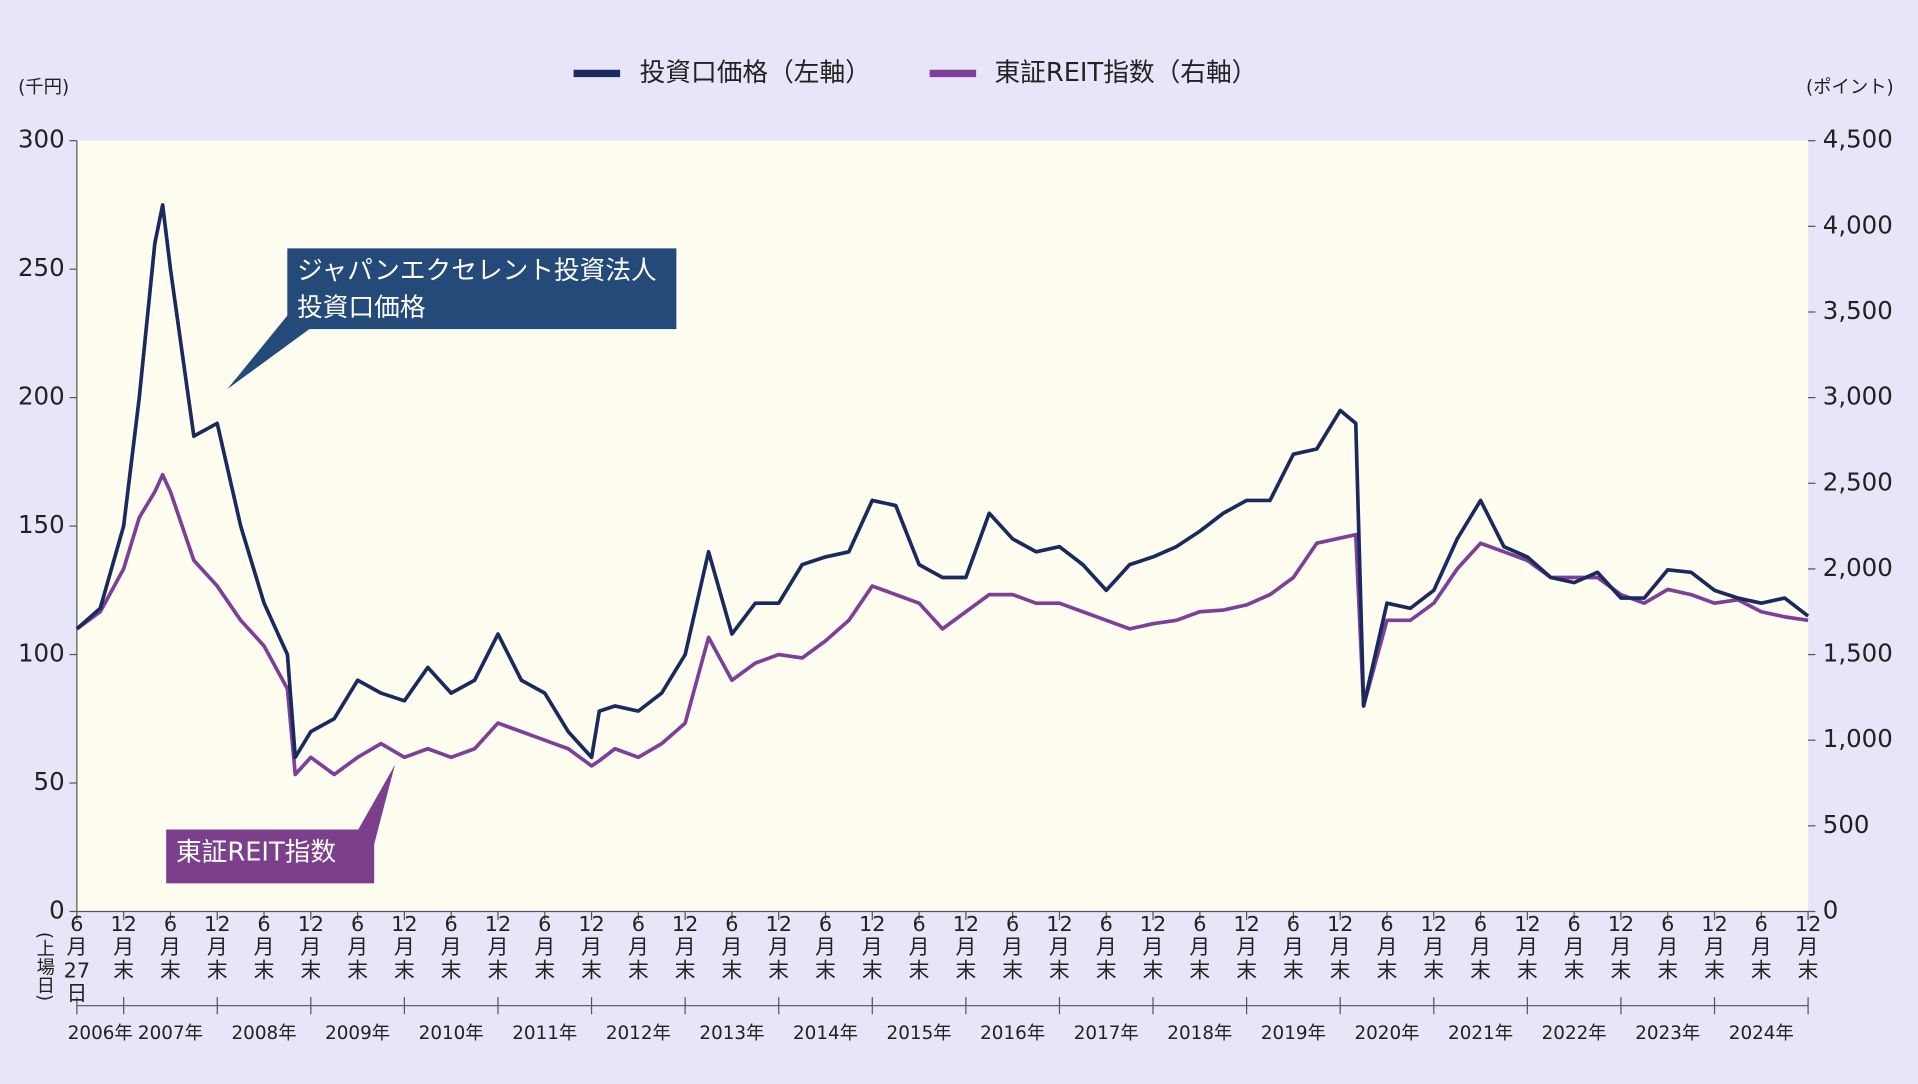 The image size is (1918, 1084). I want to click on listing-note: (上場日), so click(44, 966).